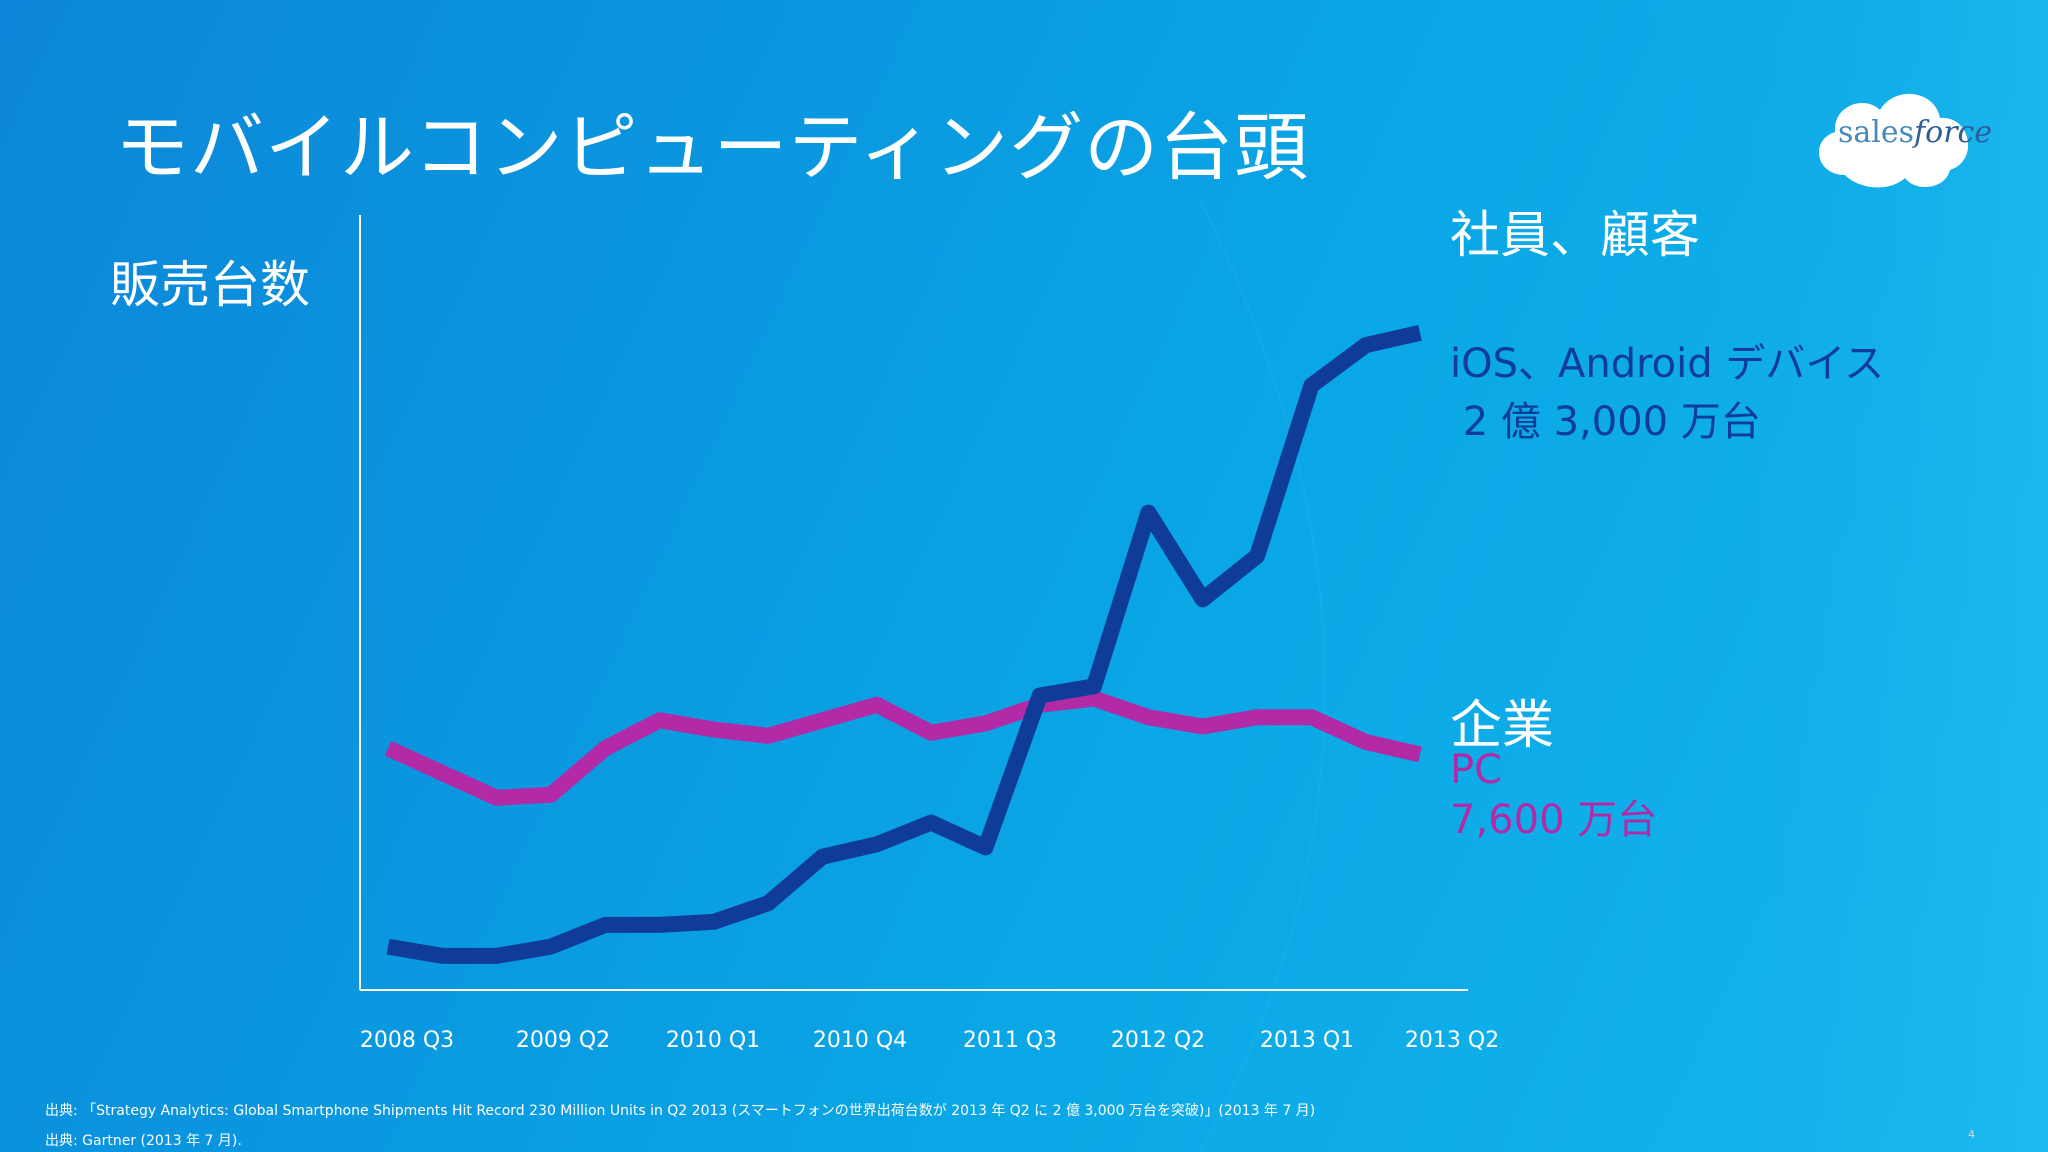 This screenshot has width=2048, height=1152. Describe the element at coordinates (1307, 1040) in the screenshot. I see `x-tick-label: 2013 Q1` at that location.